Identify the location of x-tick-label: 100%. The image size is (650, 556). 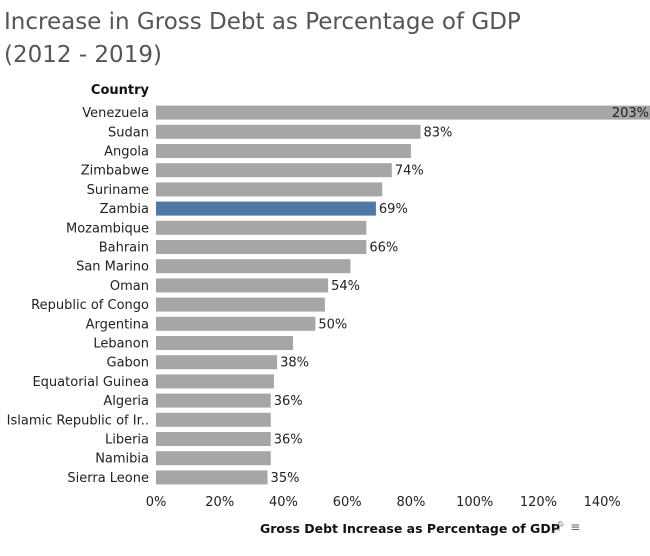
(474, 502).